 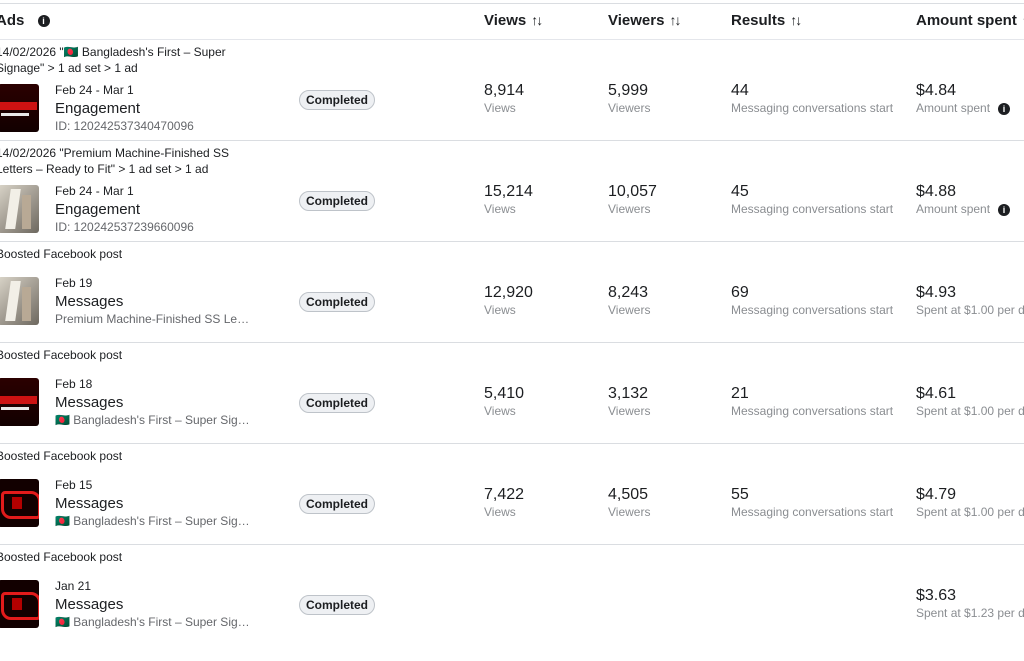 I want to click on amount-label: Amount spent, so click(x=953, y=108).